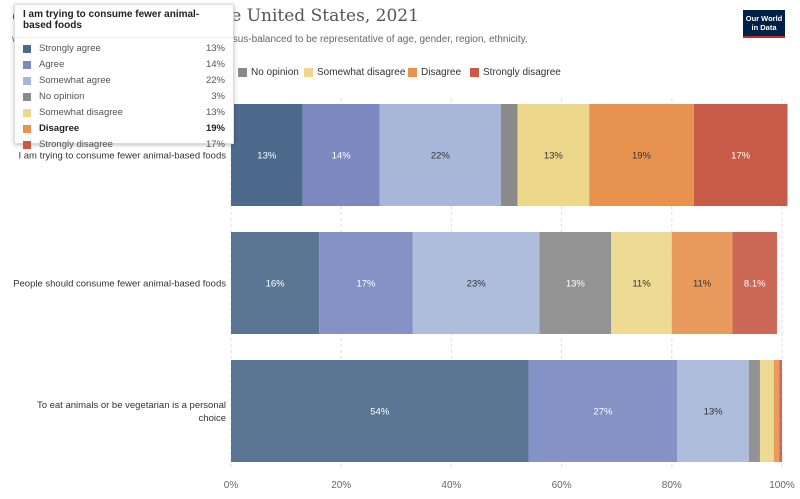 This screenshot has width=800, height=499. What do you see at coordinates (218, 96) in the screenshot?
I see `tooltip-row-value: 3%` at bounding box center [218, 96].